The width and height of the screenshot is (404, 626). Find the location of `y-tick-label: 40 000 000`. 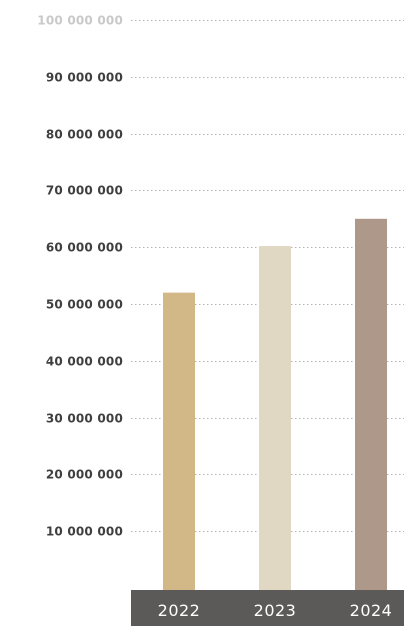

y-tick-label: 40 000 000 is located at coordinates (84, 362).